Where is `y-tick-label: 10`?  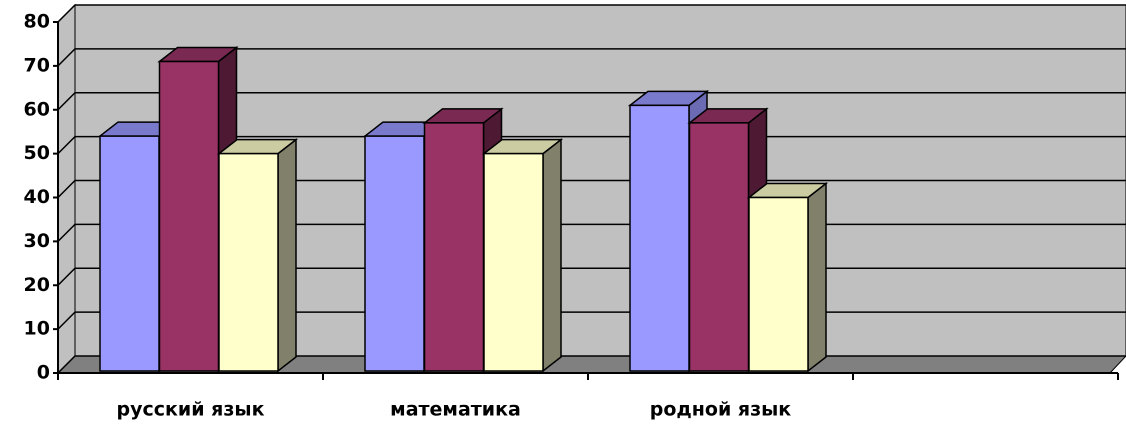
y-tick-label: 10 is located at coordinates (37, 329).